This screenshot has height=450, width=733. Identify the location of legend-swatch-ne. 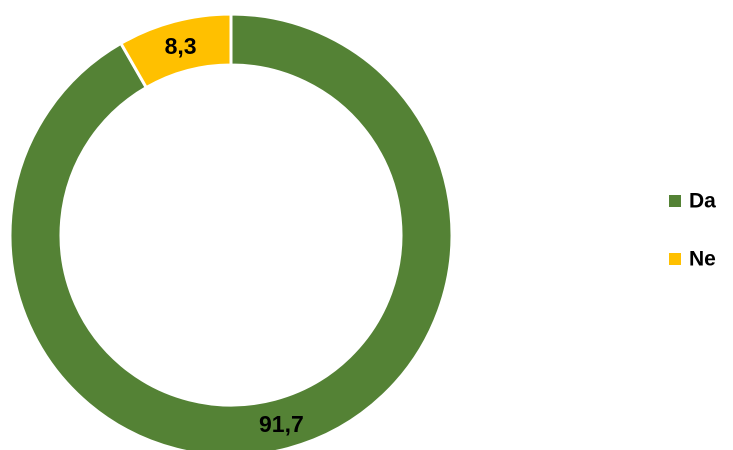
(675, 259).